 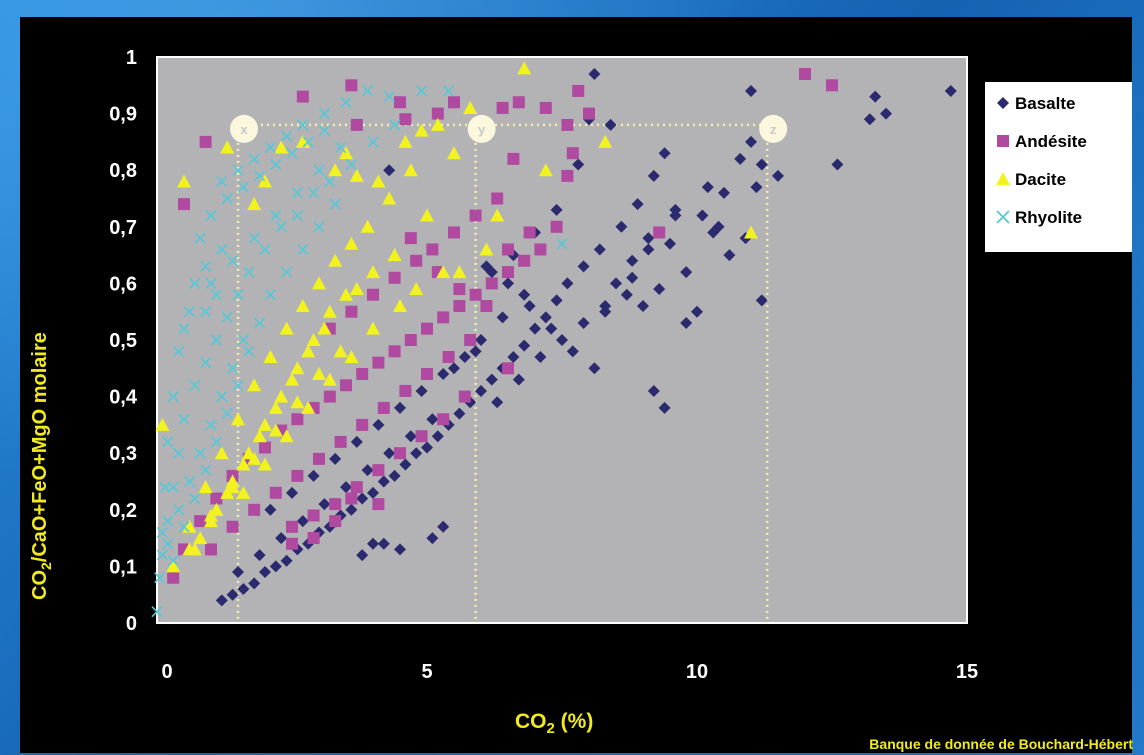 What do you see at coordinates (569, 672) in the screenshot?
I see `x-axis-ticks: 0 5 10 15` at bounding box center [569, 672].